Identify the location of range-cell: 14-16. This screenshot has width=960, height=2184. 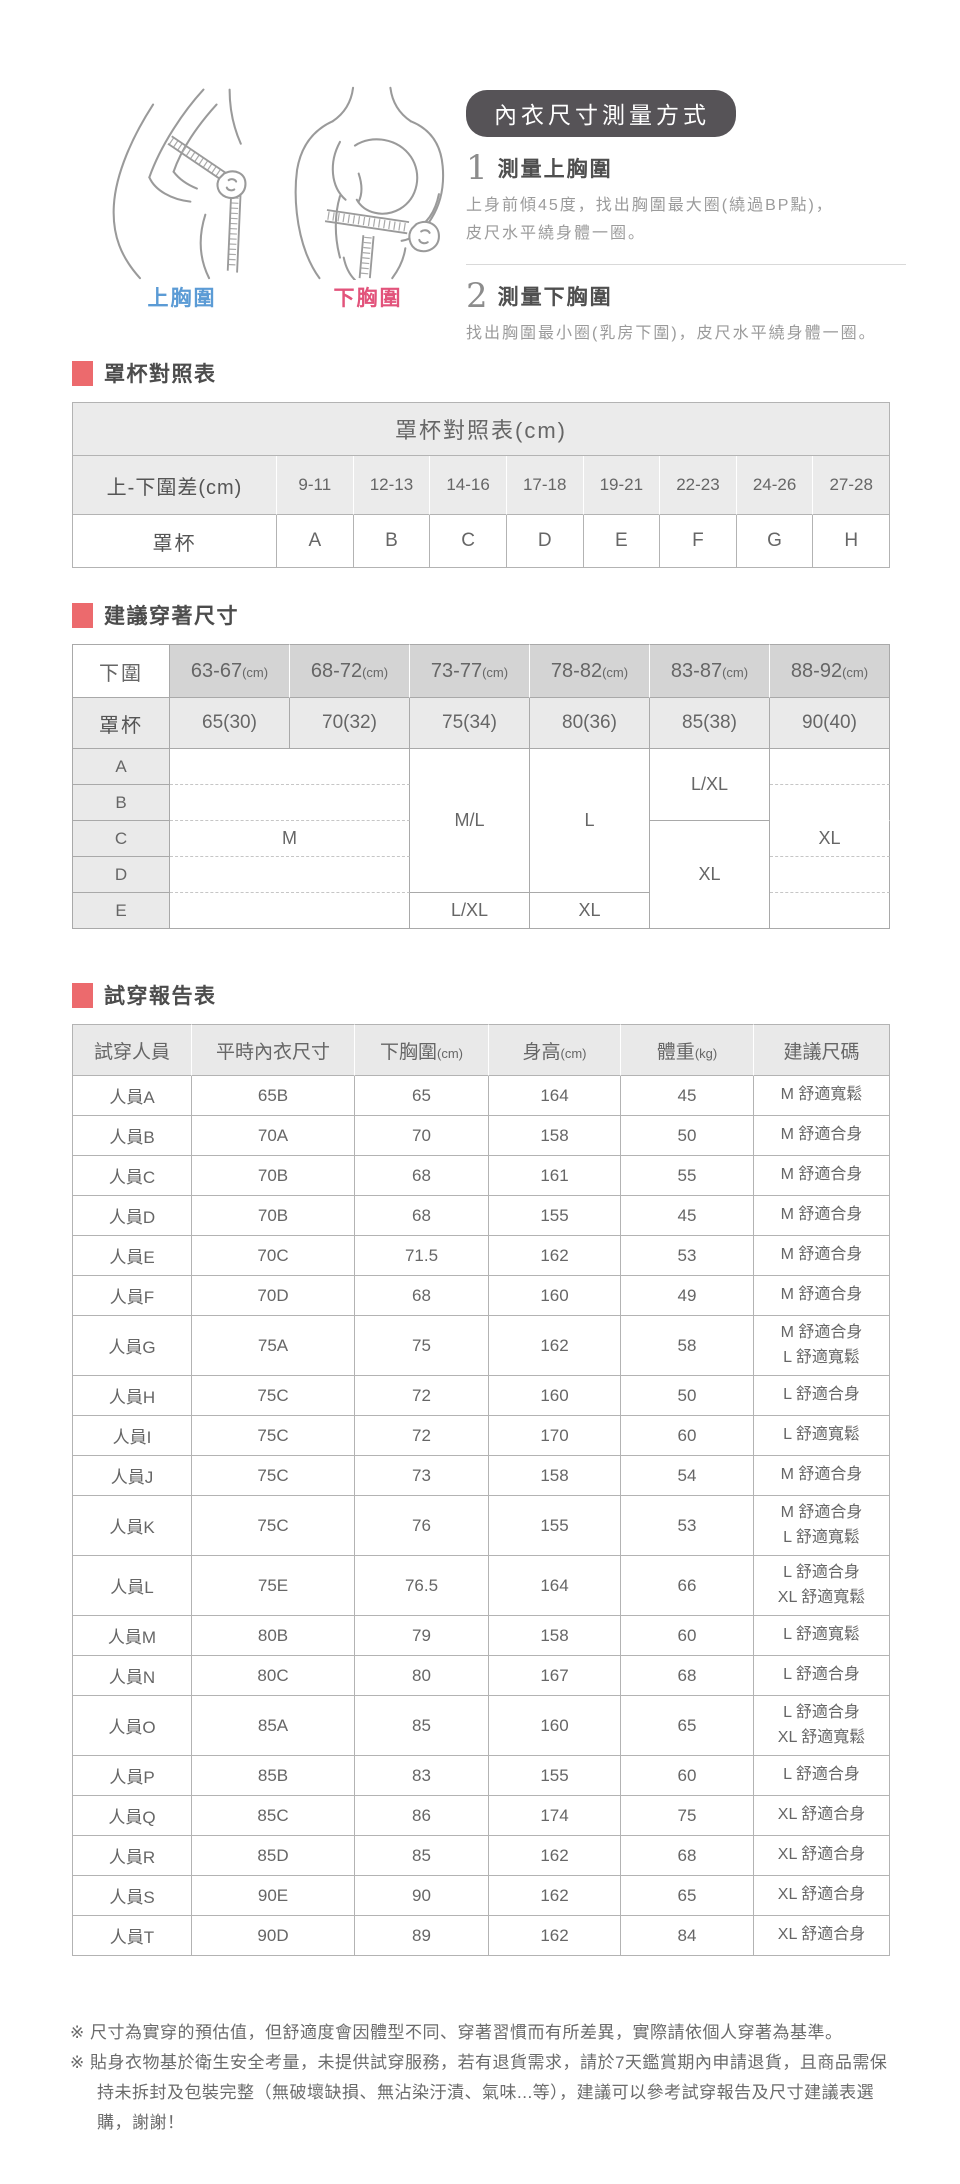
(468, 485).